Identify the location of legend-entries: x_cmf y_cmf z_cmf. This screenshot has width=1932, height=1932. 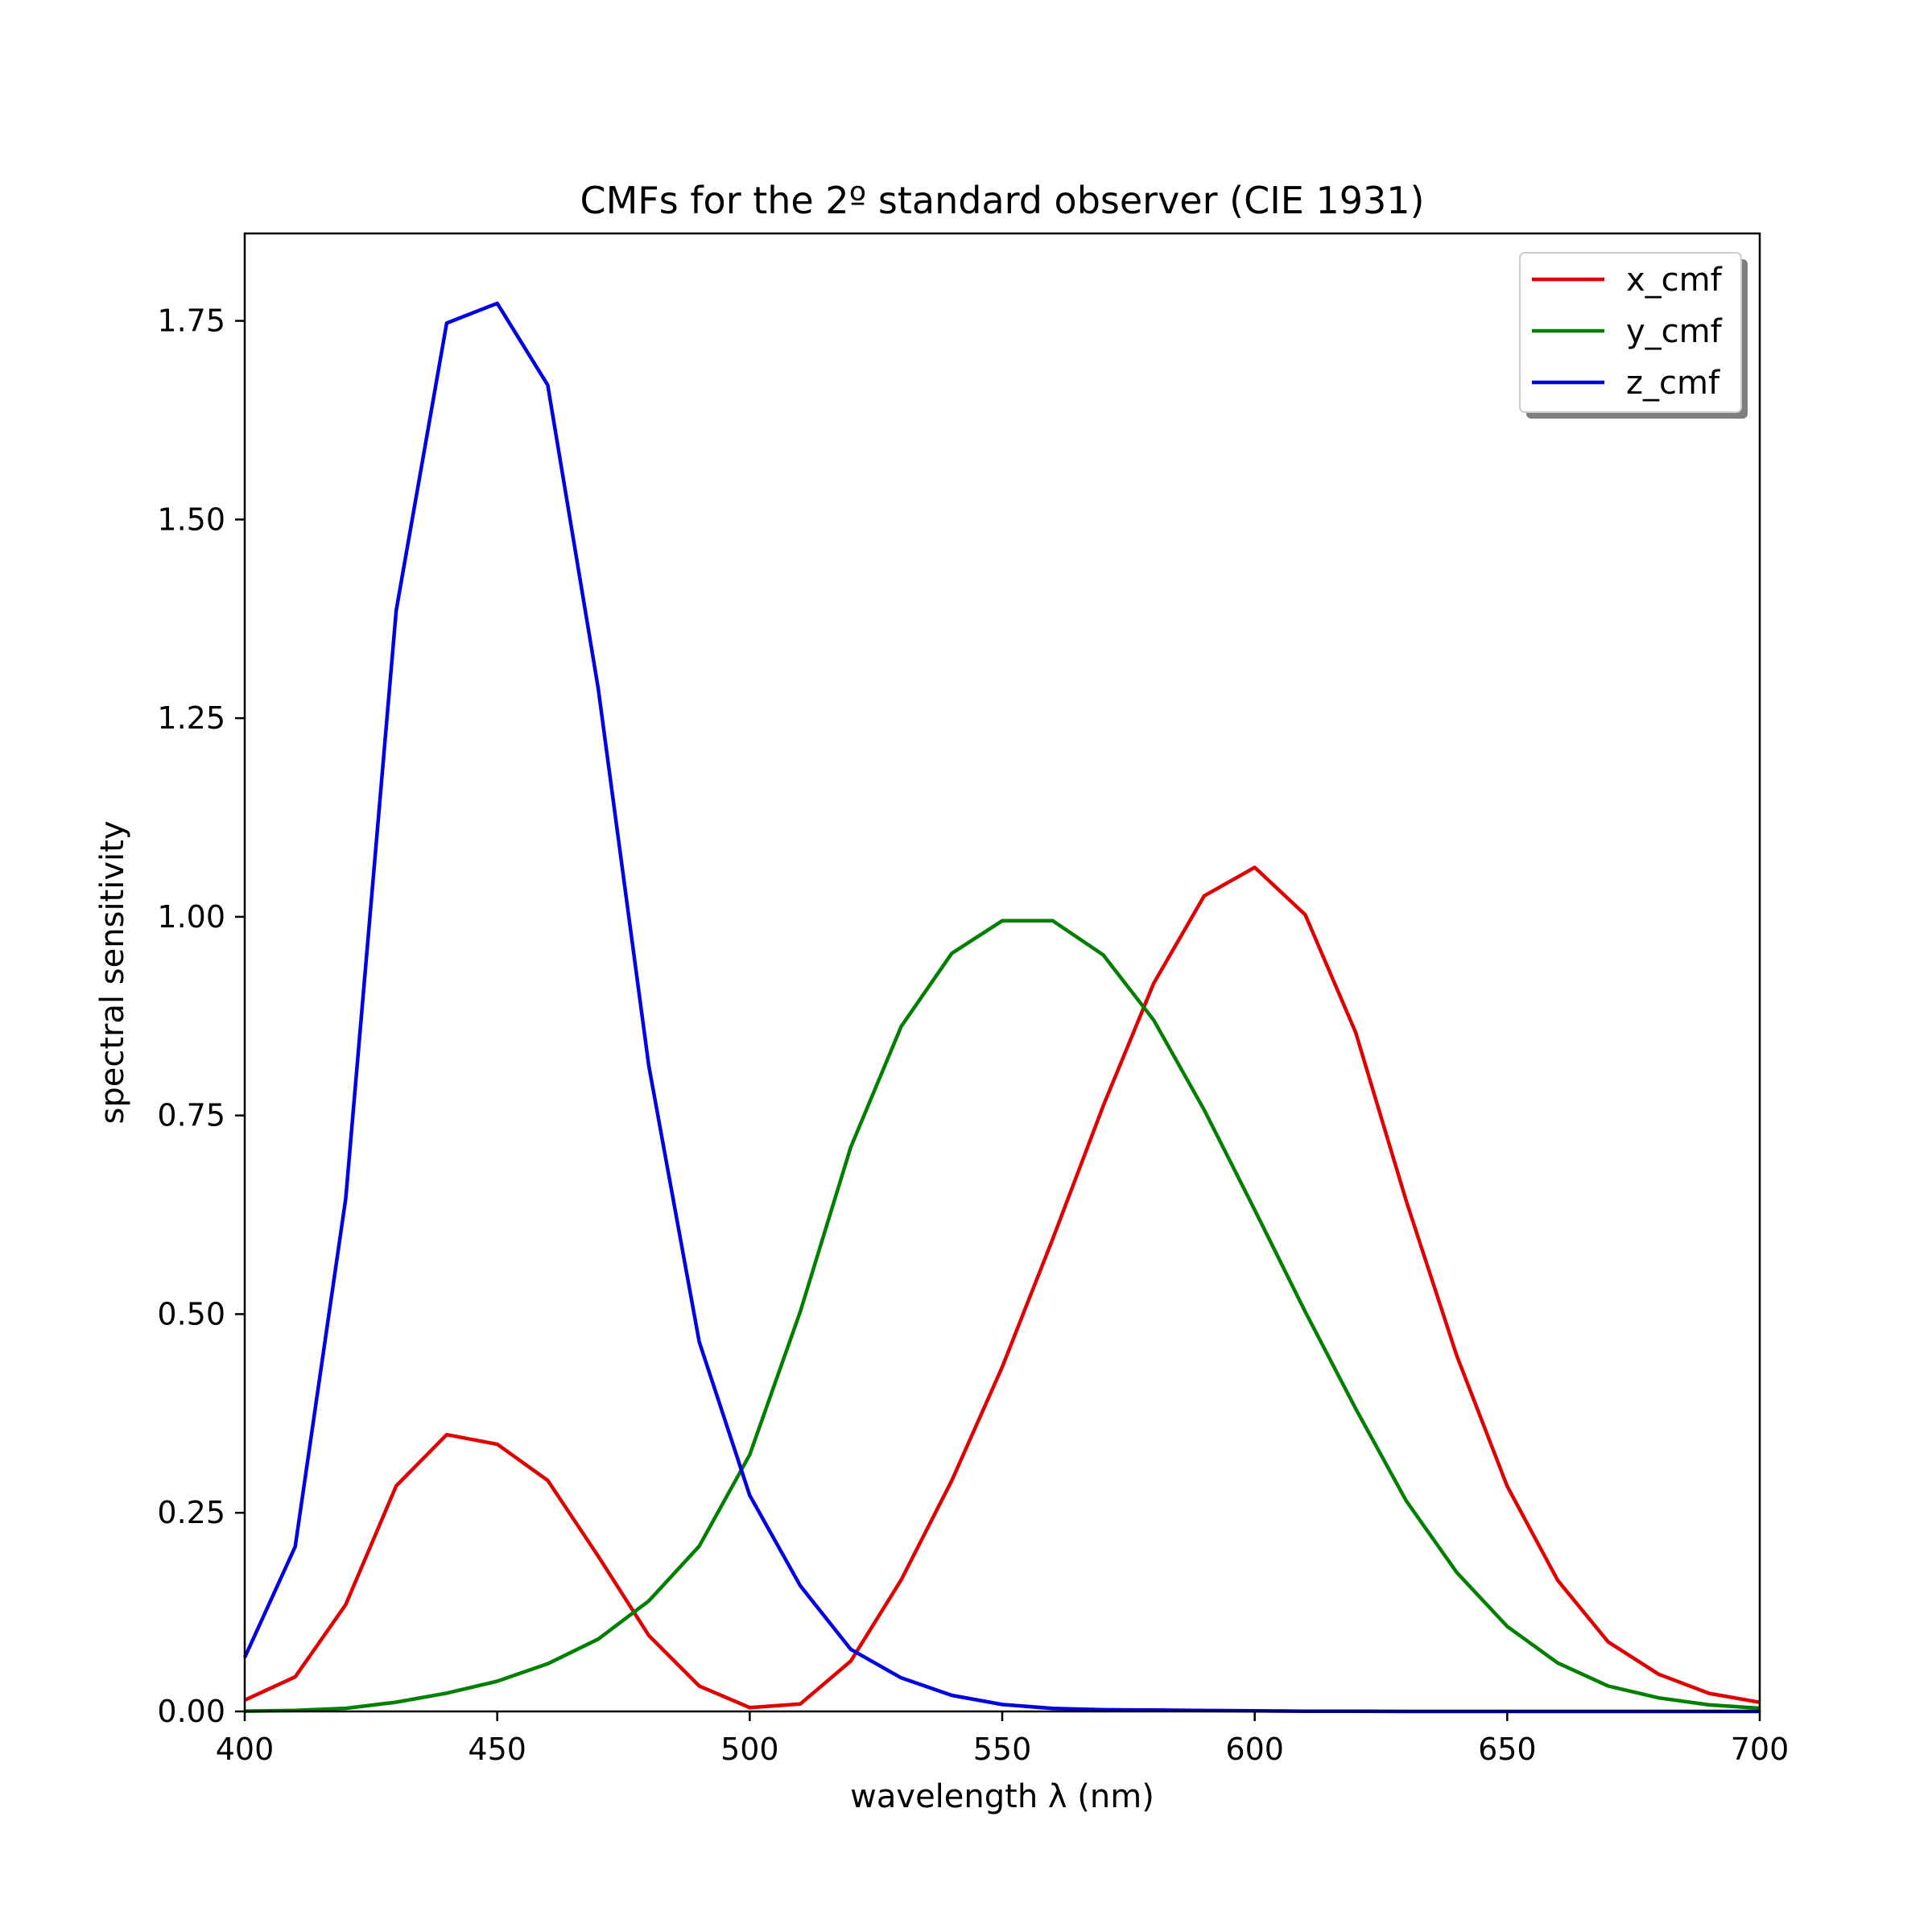
(1627, 332).